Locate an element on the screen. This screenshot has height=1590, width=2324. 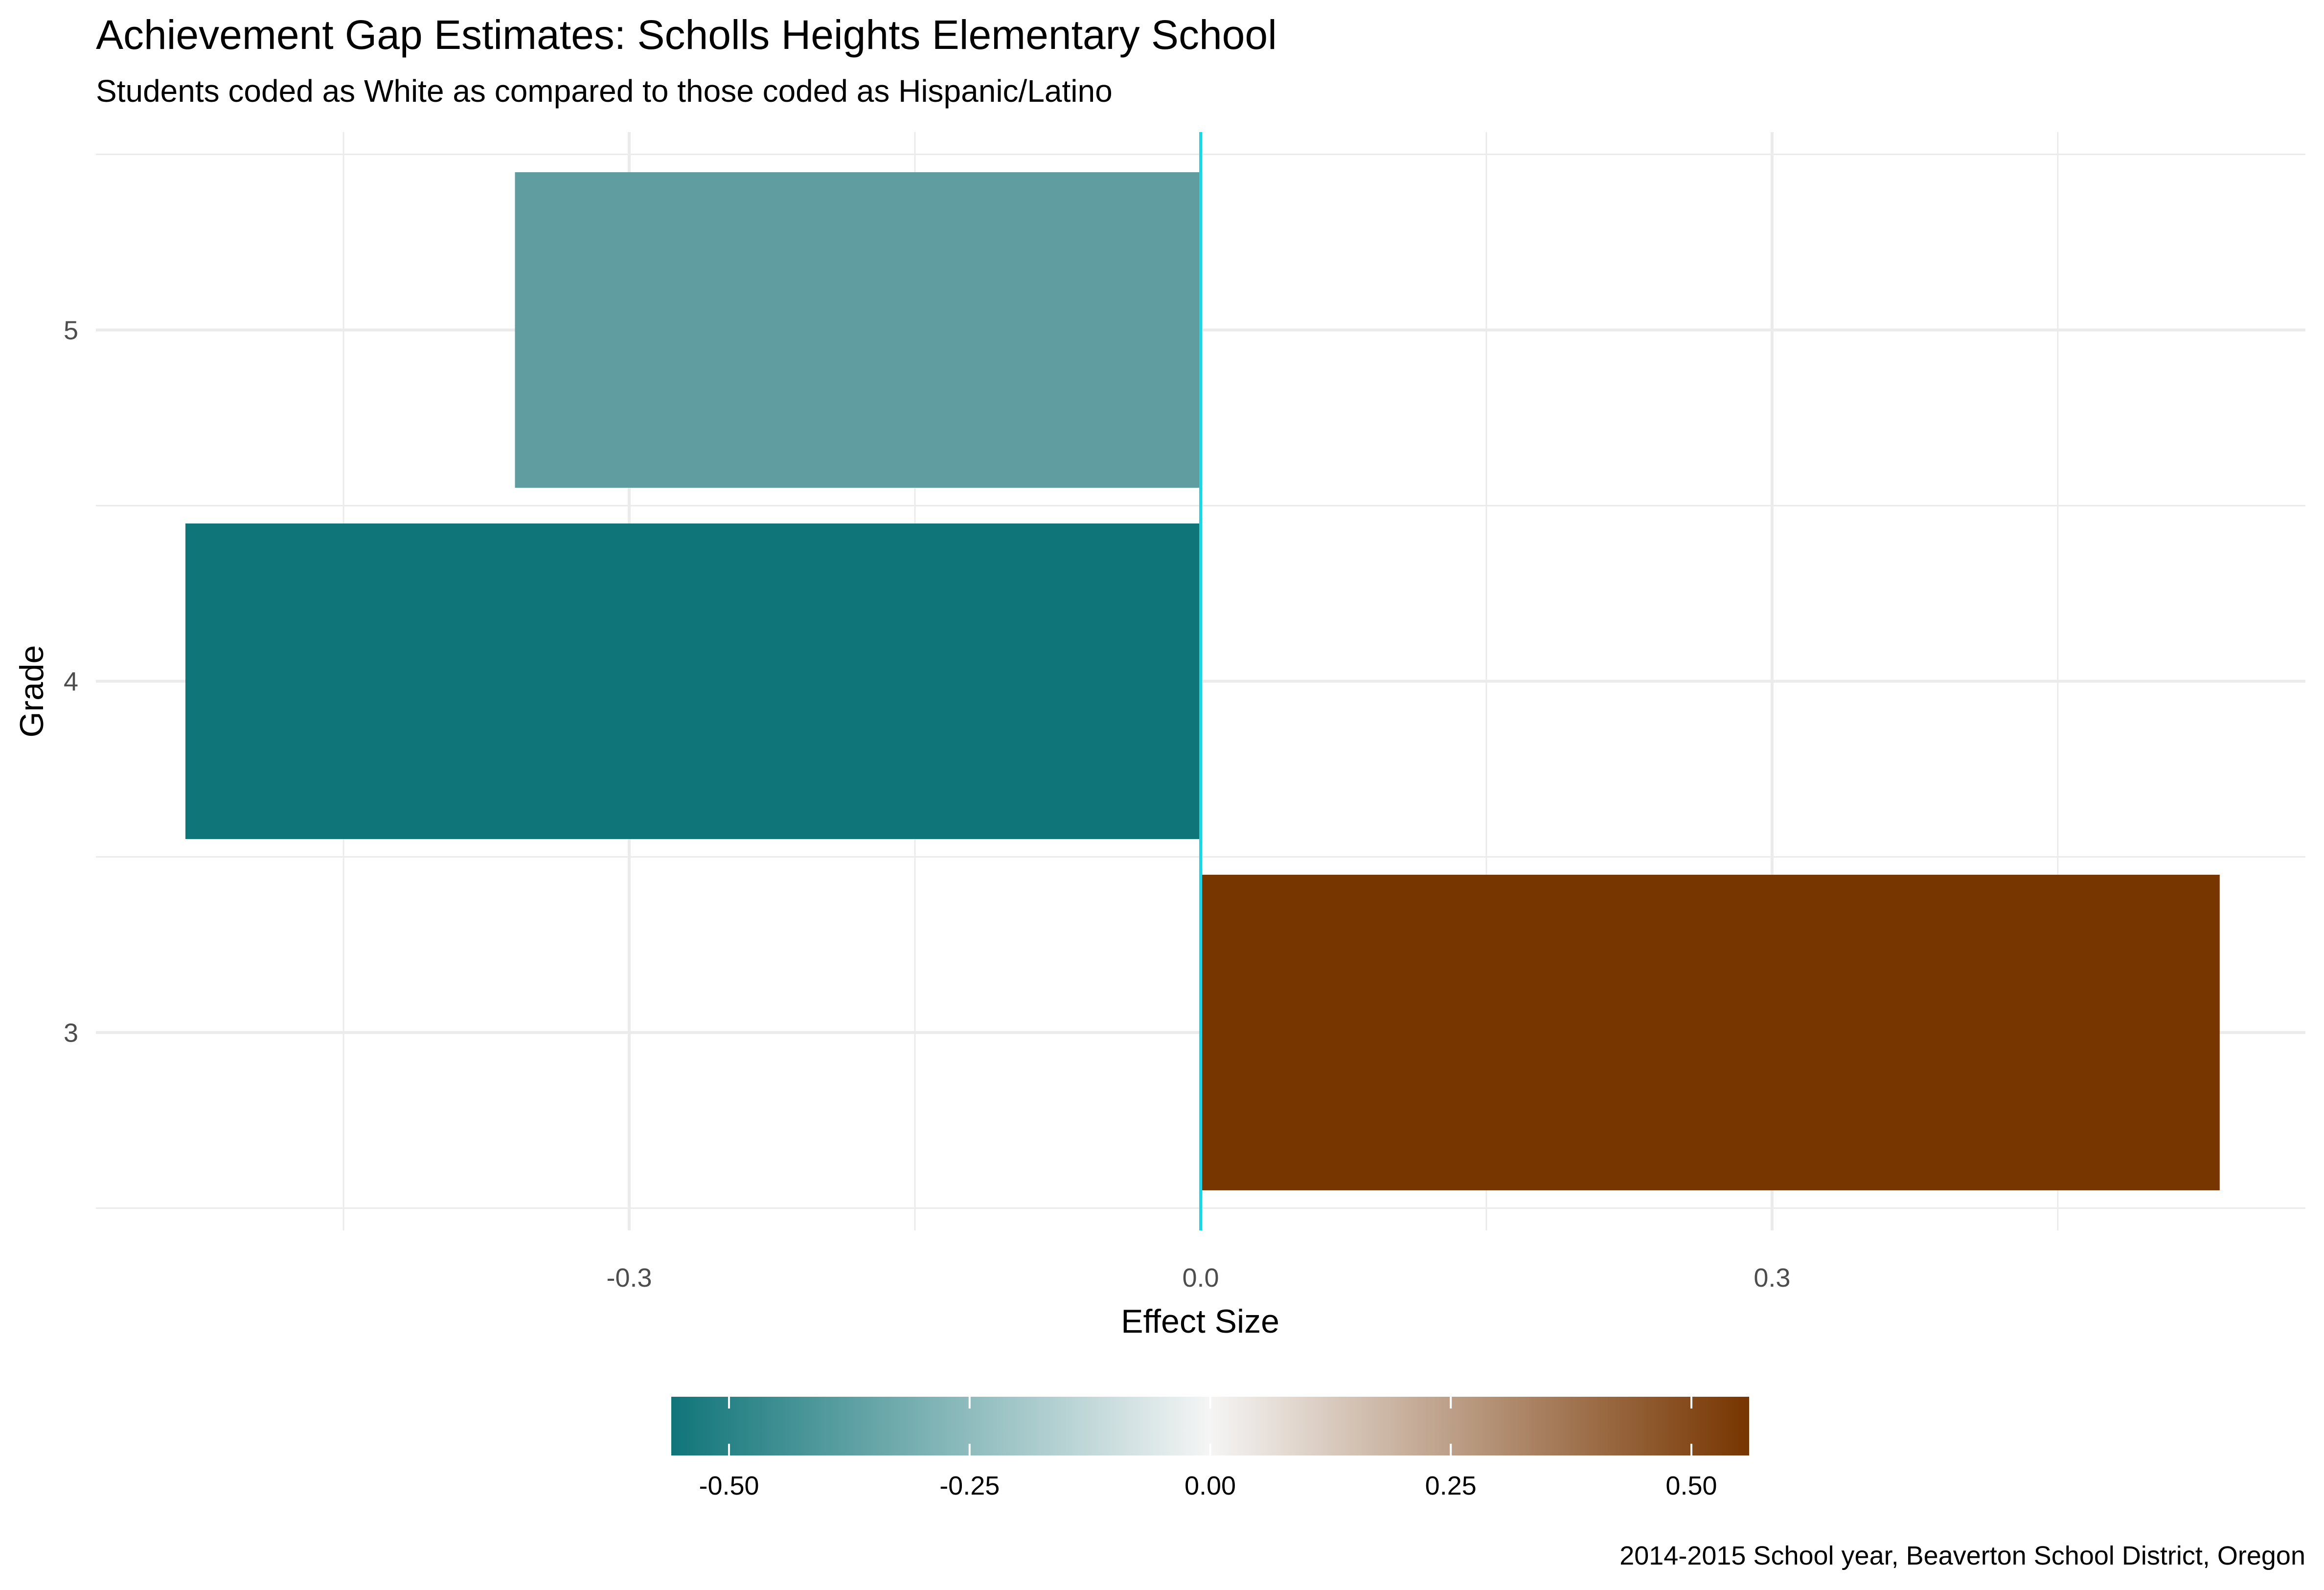
x-axis-ticks: -0.3 0.0 0.3 is located at coordinates (1199, 1278).